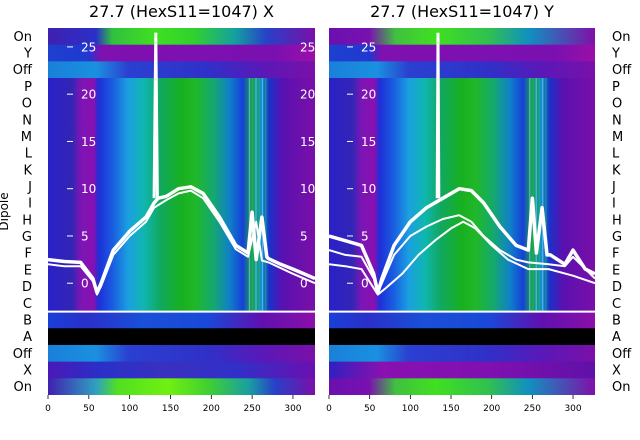  I want to click on overlay-y-tick-label-edge: 10, so click(307, 189).